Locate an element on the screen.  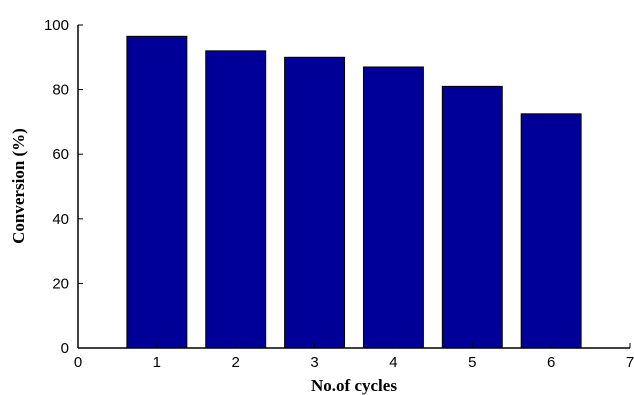
x-tick-label: 7 is located at coordinates (630, 362).